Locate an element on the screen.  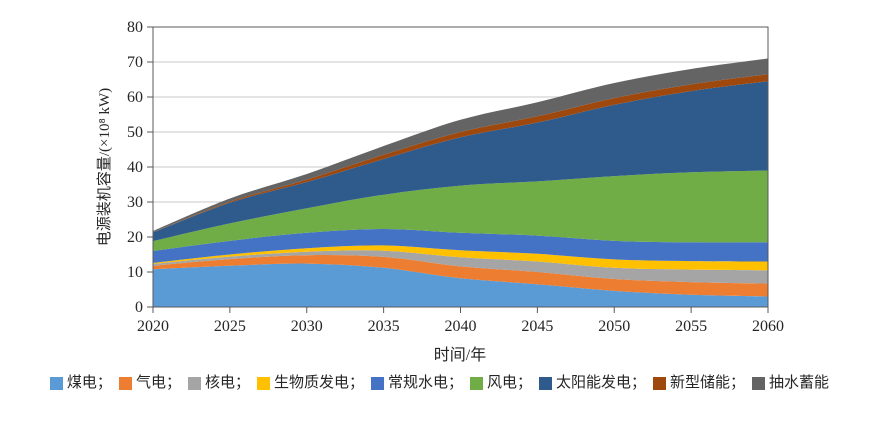
legend-swatch-solar-power is located at coordinates (546, 383).